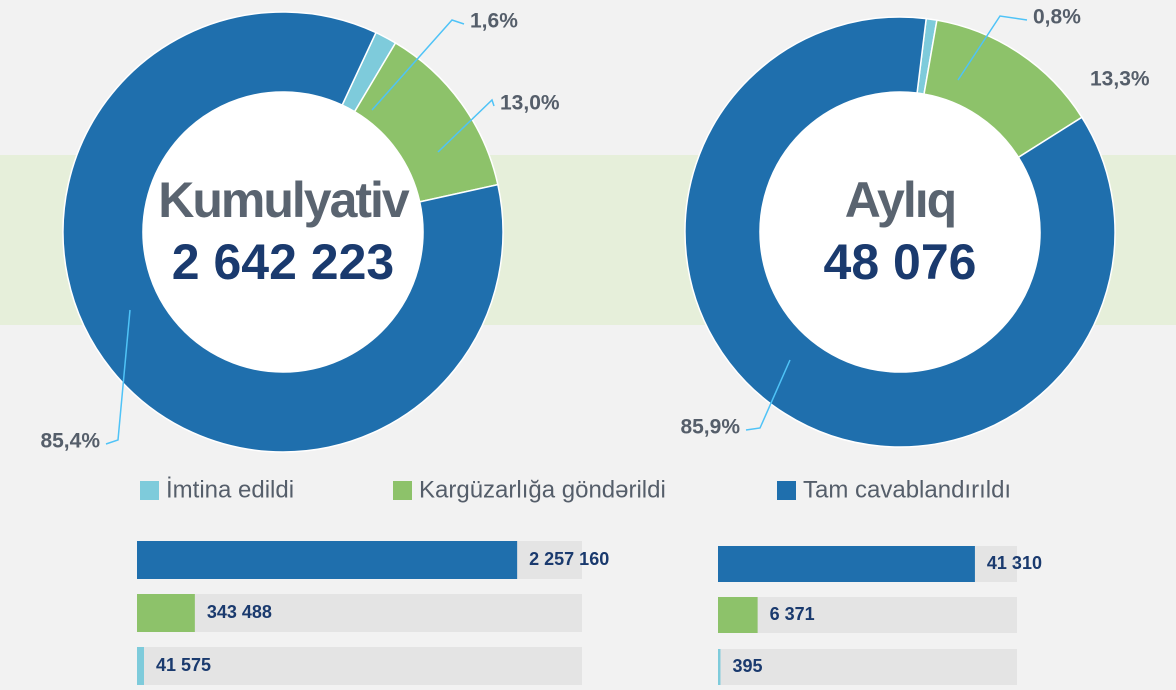 This screenshot has width=1176, height=690. Describe the element at coordinates (494, 21) in the screenshot. I see `slice-label: 1,6%` at that location.